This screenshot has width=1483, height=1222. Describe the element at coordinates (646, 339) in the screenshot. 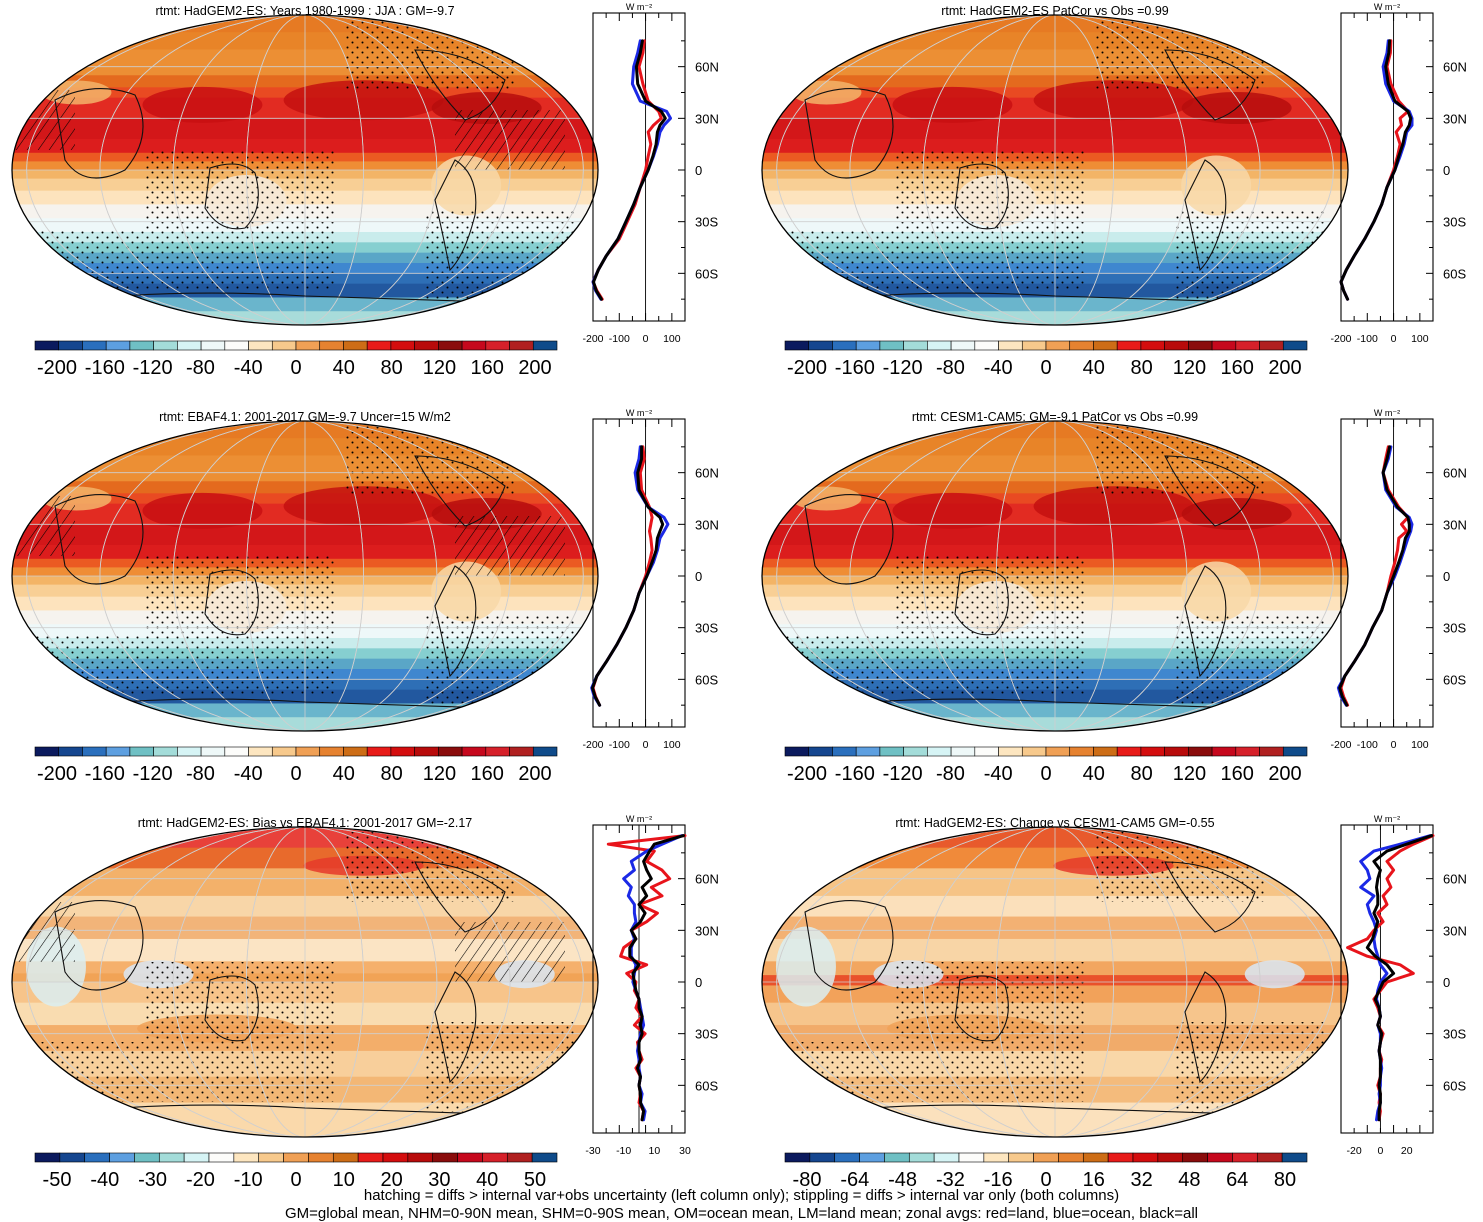

I see `profile-x-tick: 0` at that location.